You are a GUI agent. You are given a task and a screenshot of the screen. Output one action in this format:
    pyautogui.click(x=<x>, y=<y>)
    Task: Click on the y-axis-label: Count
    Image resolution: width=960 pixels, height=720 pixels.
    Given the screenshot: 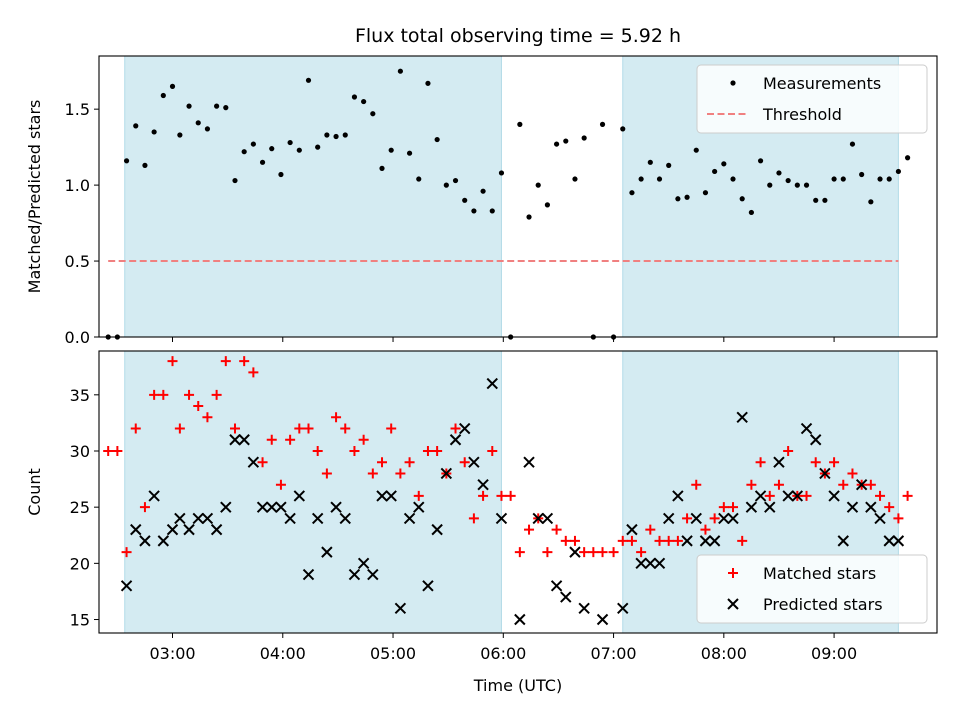 What is the action you would take?
    pyautogui.click(x=34, y=492)
    